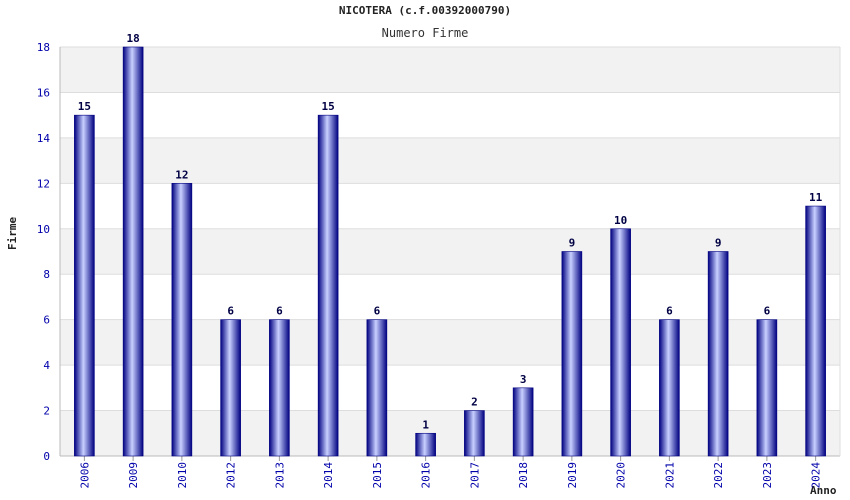 Image resolution: width=850 pixels, height=500 pixels. I want to click on bar-value-label: 1, so click(425, 424).